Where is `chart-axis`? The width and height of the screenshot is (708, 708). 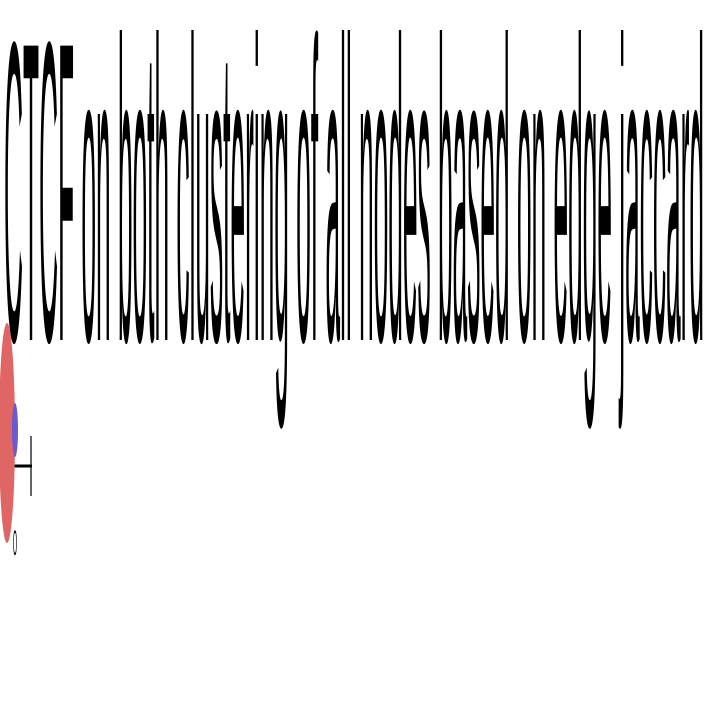
chart-axis is located at coordinates (23, 466).